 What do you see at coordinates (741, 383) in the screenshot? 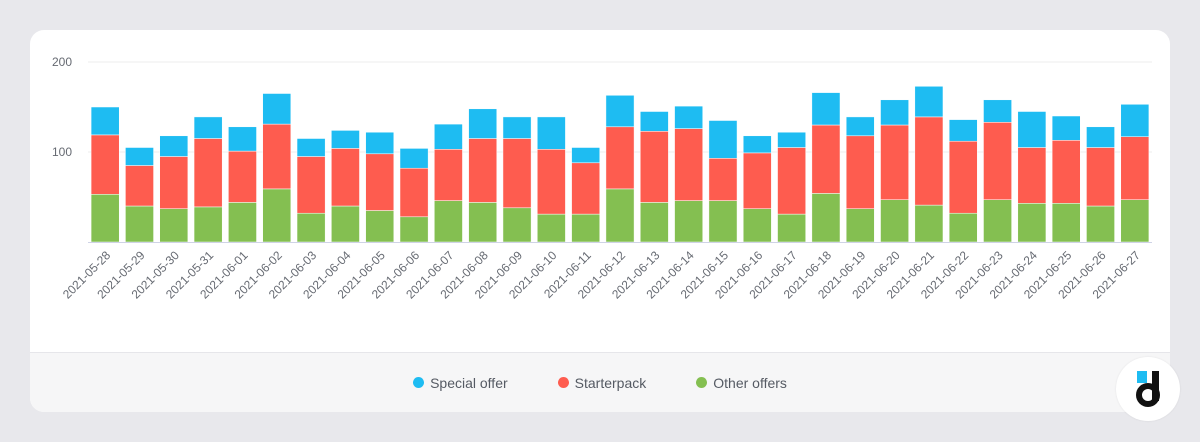
I see `legend-item-other-offers: Other offers` at bounding box center [741, 383].